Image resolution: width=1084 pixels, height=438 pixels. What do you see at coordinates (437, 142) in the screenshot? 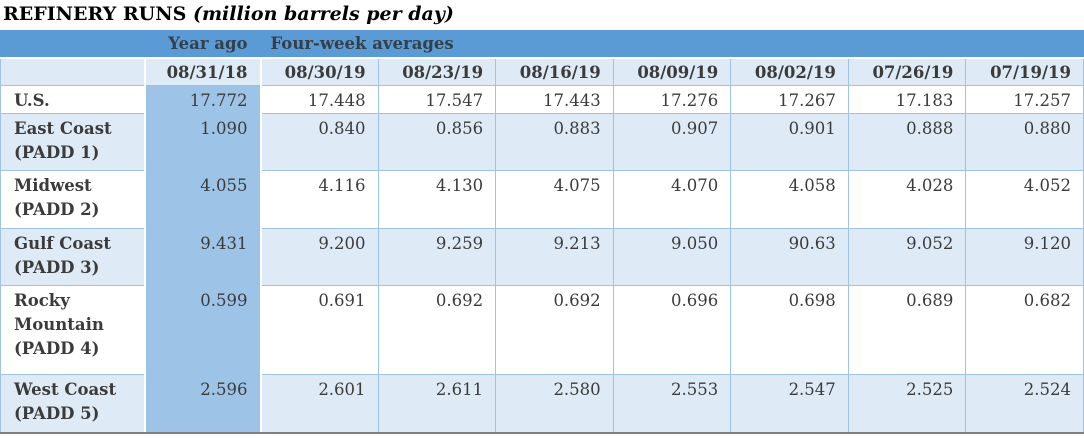
I see `week-value: 0.856` at bounding box center [437, 142].